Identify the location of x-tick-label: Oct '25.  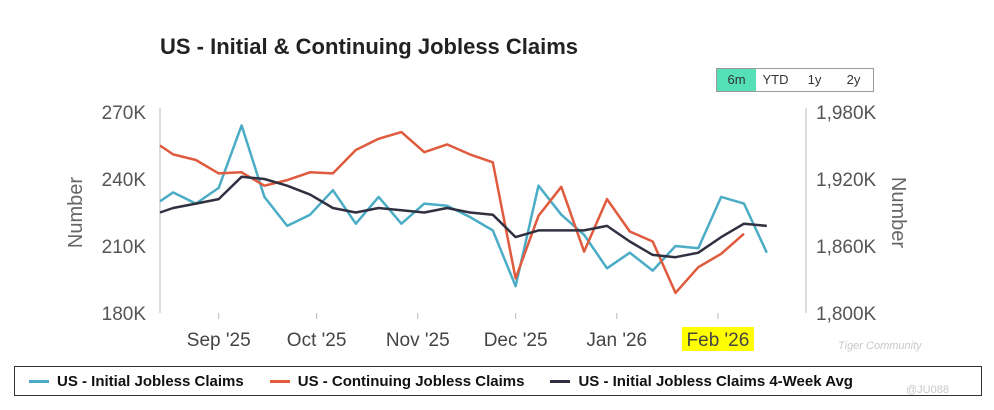
(317, 340).